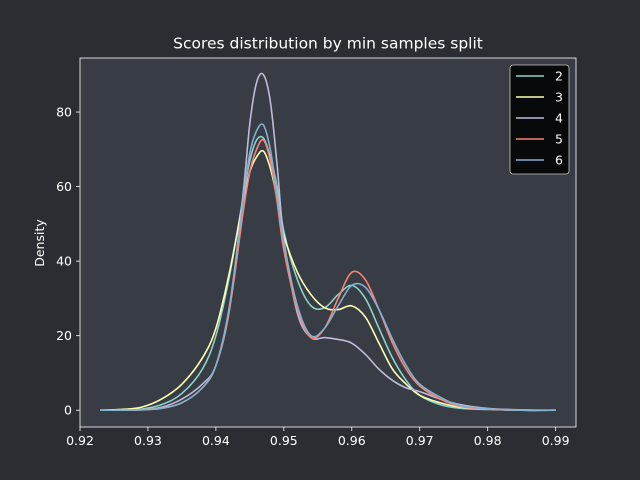  Describe the element at coordinates (559, 139) in the screenshot. I see `legend-label: 5` at that location.